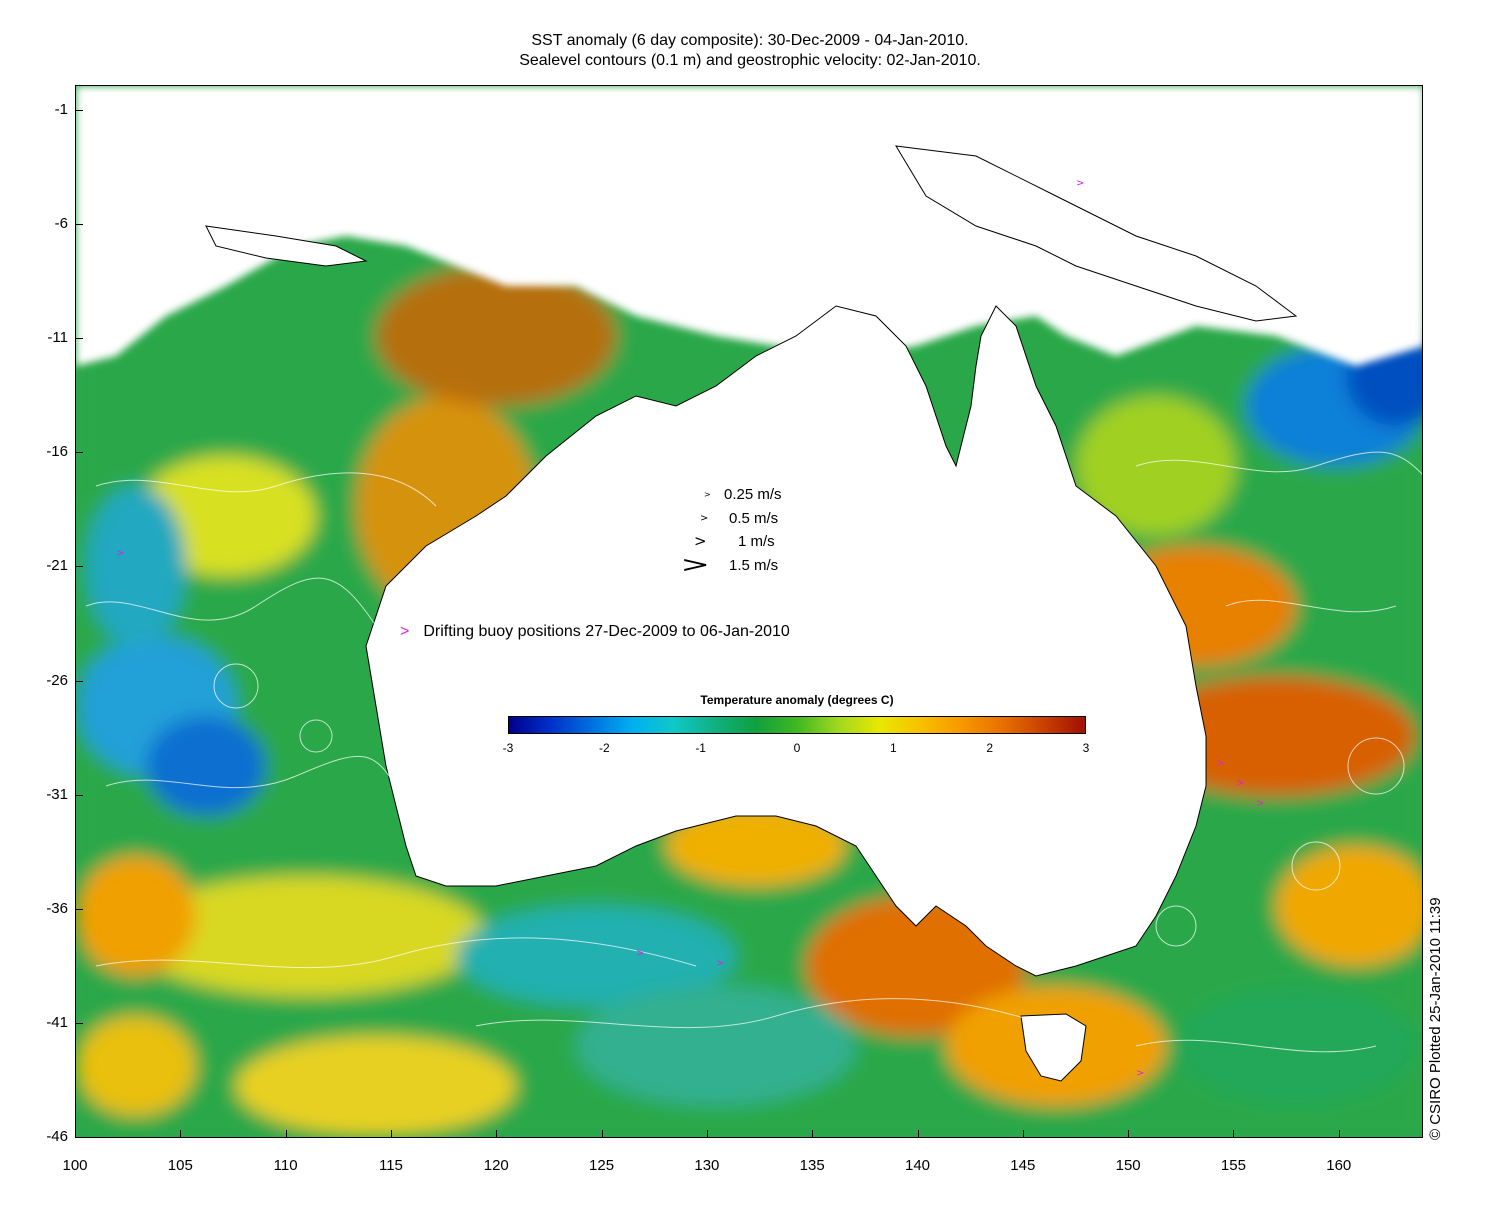 The image size is (1500, 1225). I want to click on x-tick-label: 100, so click(75, 1165).